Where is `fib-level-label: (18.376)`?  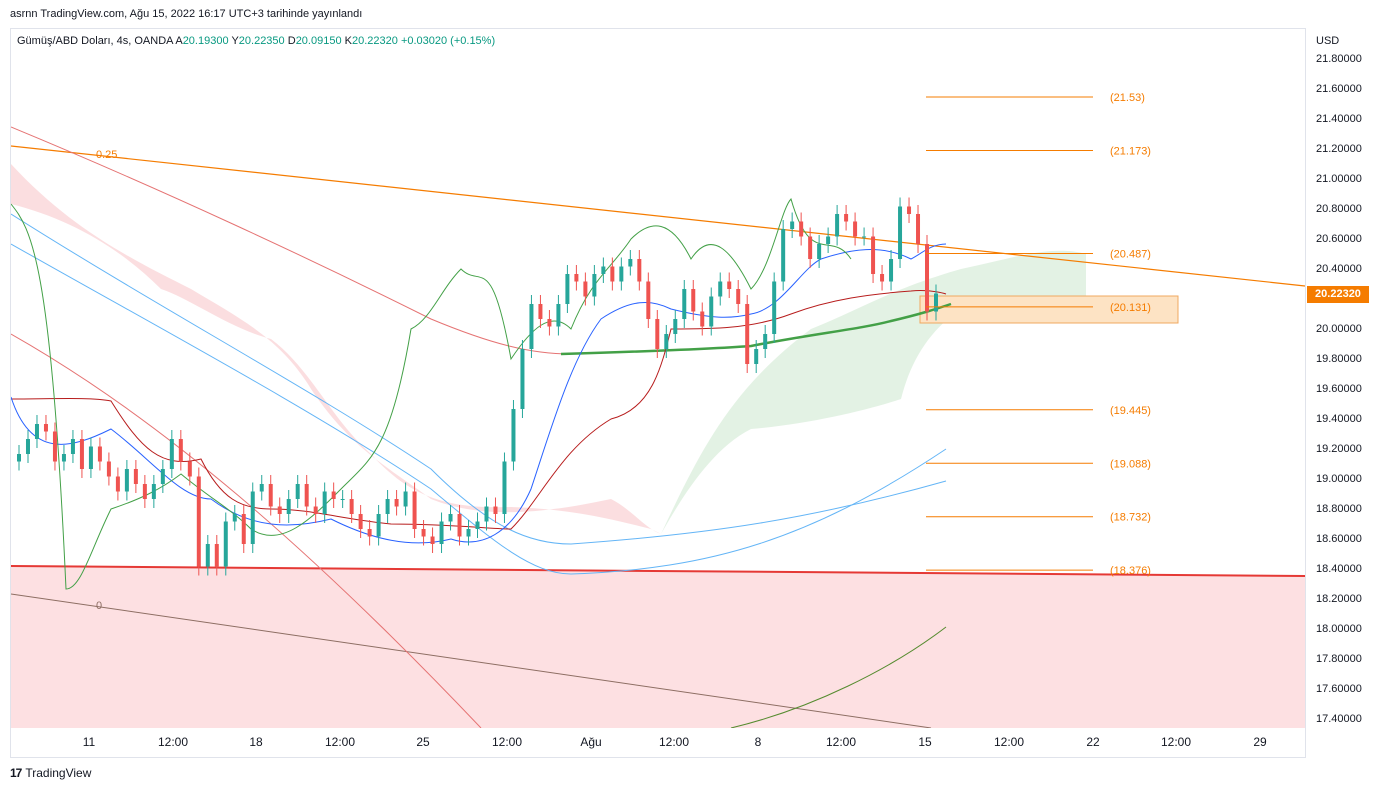 fib-level-label: (18.376) is located at coordinates (1130, 571).